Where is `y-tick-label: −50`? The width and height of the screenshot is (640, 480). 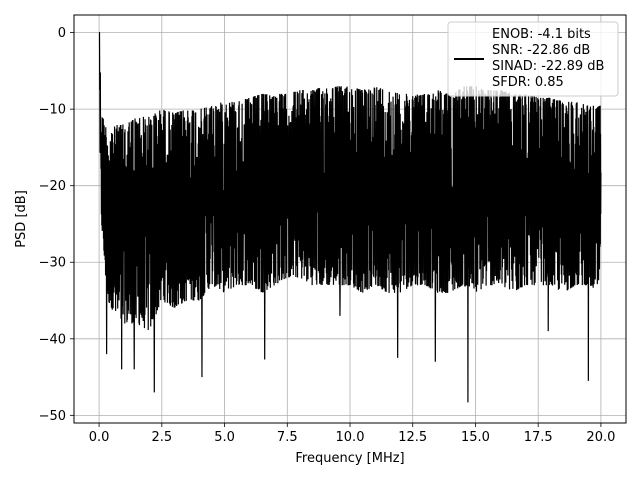 y-tick-label: −50 is located at coordinates (52, 416).